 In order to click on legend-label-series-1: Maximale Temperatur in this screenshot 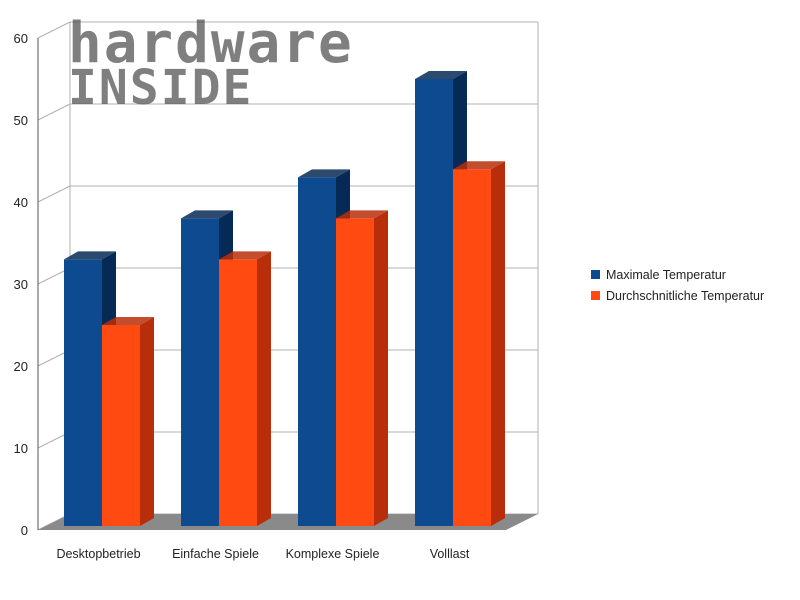, I will do `click(666, 275)`.